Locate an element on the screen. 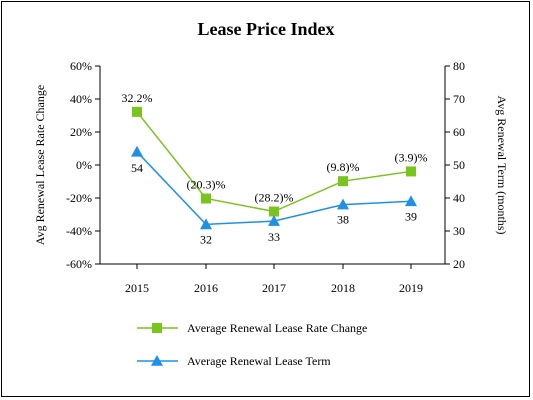  right-axis-label: Avg Renewal Term (months) is located at coordinates (502, 164).